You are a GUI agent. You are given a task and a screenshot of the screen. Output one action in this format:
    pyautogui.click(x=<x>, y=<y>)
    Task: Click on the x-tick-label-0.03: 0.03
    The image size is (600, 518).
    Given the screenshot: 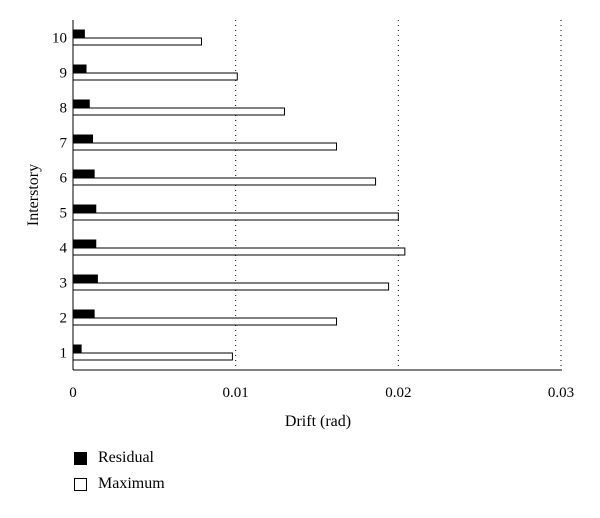 What is the action you would take?
    pyautogui.click(x=561, y=393)
    